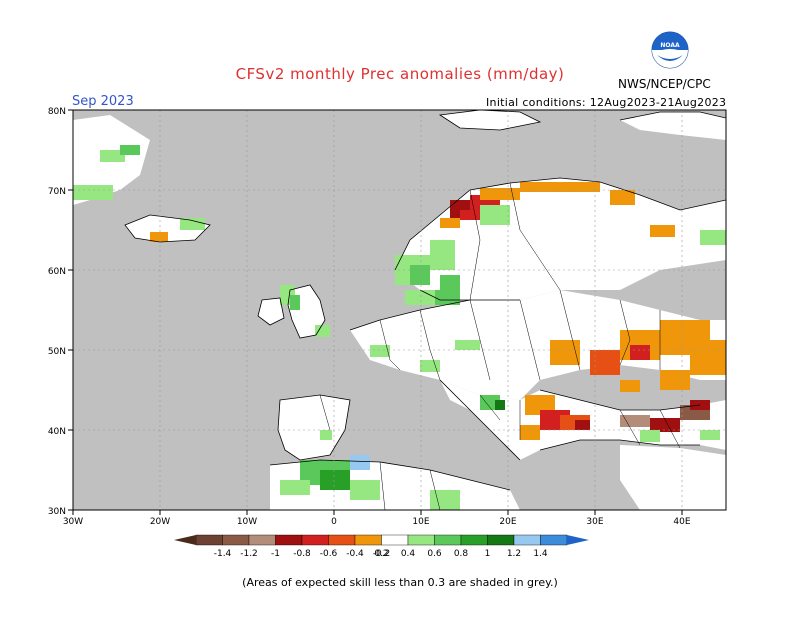  What do you see at coordinates (57, 352) in the screenshot?
I see `lat-label-50n: 50N` at bounding box center [57, 352].